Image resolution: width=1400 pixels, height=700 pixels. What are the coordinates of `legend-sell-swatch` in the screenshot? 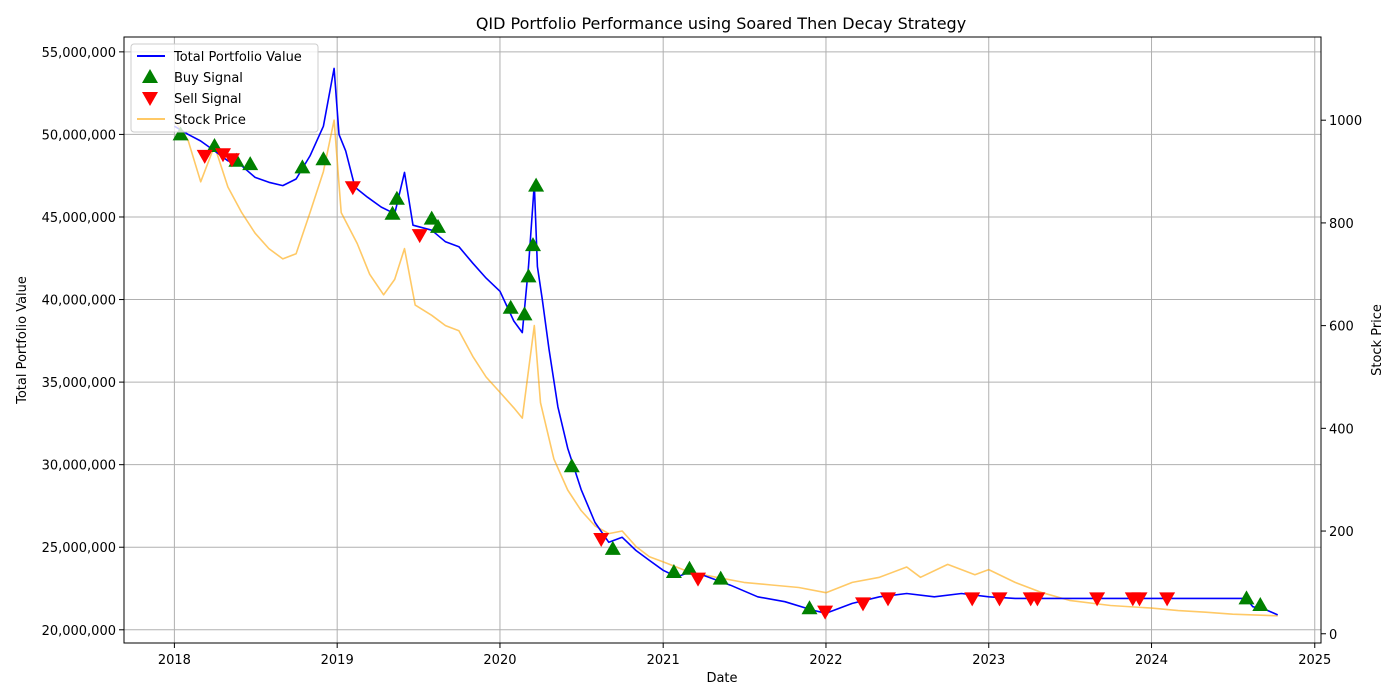 It's located at (150, 99).